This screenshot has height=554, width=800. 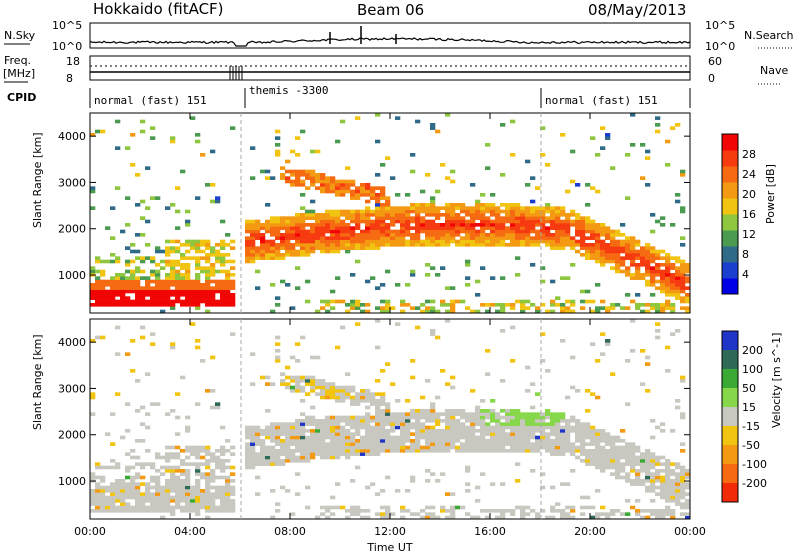 I want to click on power-colorbar-swatch, so click(x=730, y=190).